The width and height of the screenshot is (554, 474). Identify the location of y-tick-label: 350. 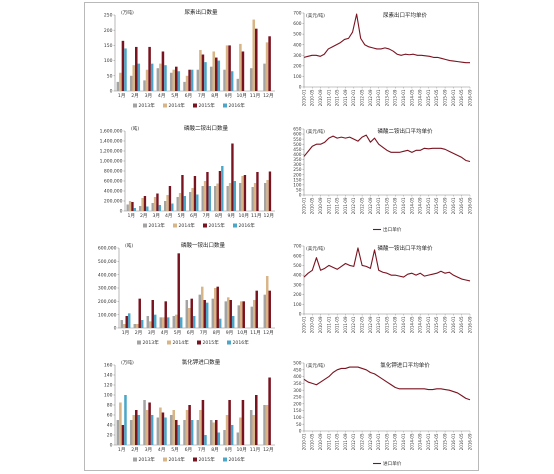
(297, 384).